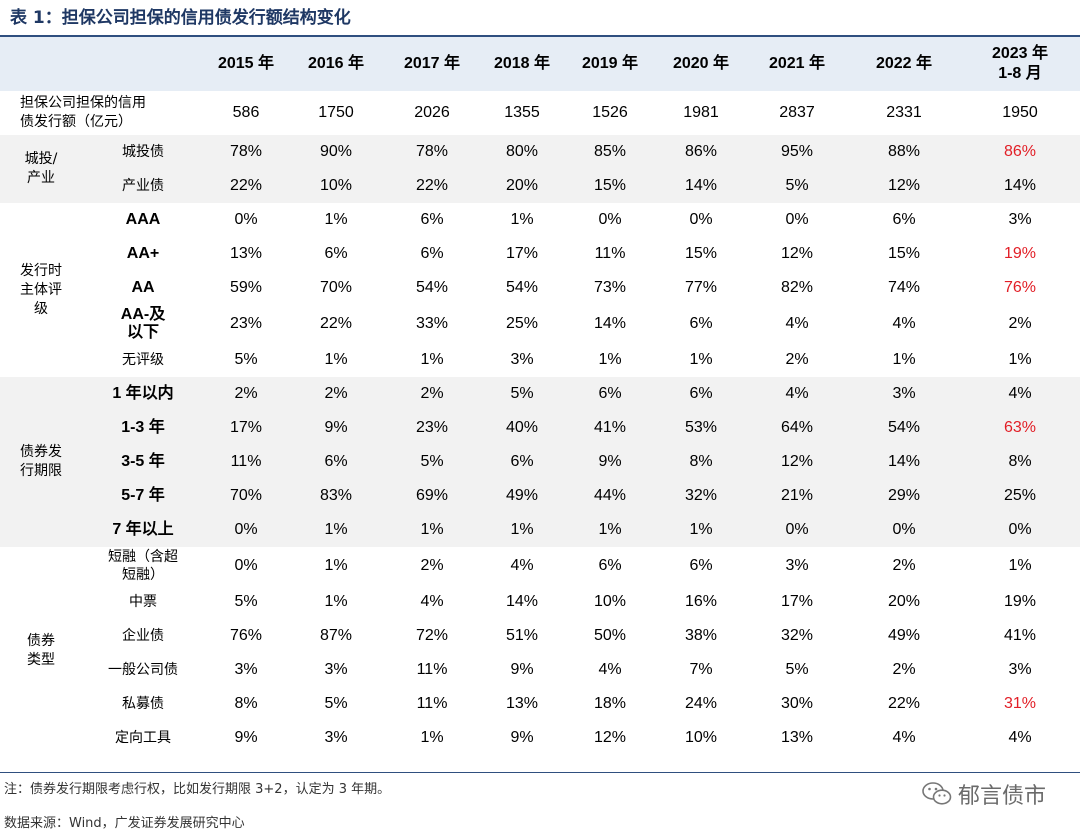 This screenshot has height=838, width=1080. What do you see at coordinates (143, 428) in the screenshot?
I see `row-label: 1-3 年` at bounding box center [143, 428].